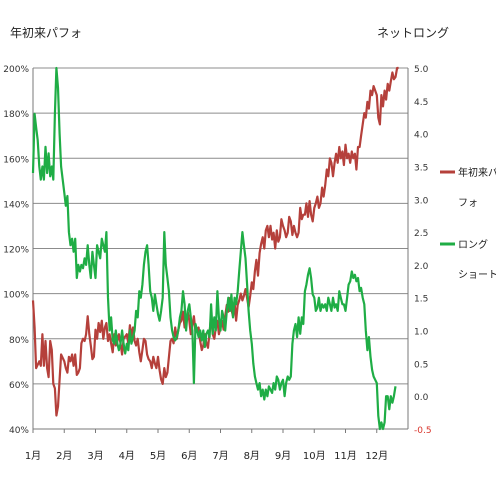 This screenshot has width=496, height=500. What do you see at coordinates (16, 160) in the screenshot?
I see `left-tick-label: 160%` at bounding box center [16, 160].